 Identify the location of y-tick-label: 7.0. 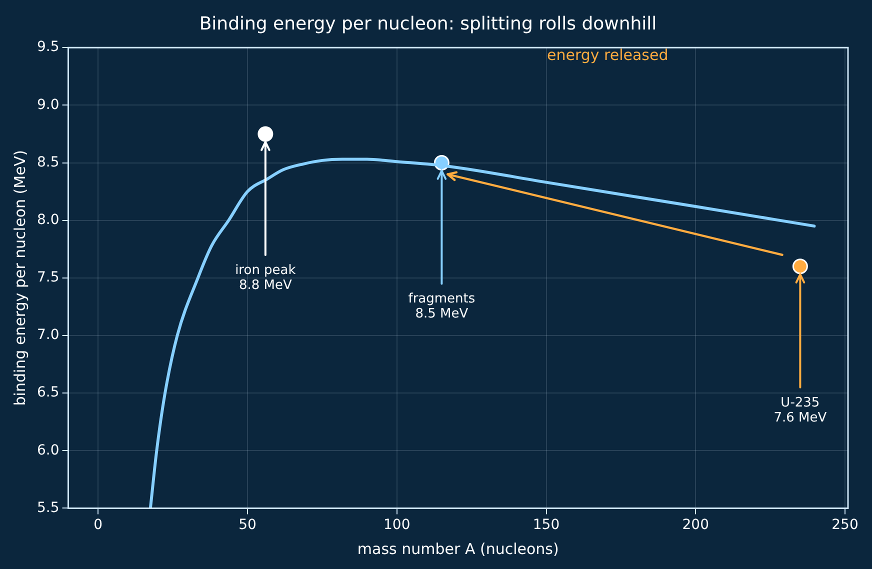
(48, 335).